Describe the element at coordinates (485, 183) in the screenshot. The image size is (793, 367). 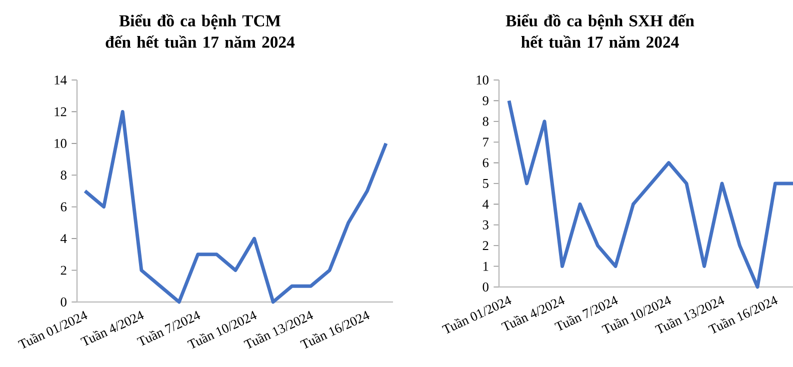
I see `y-tick-label: 5` at that location.